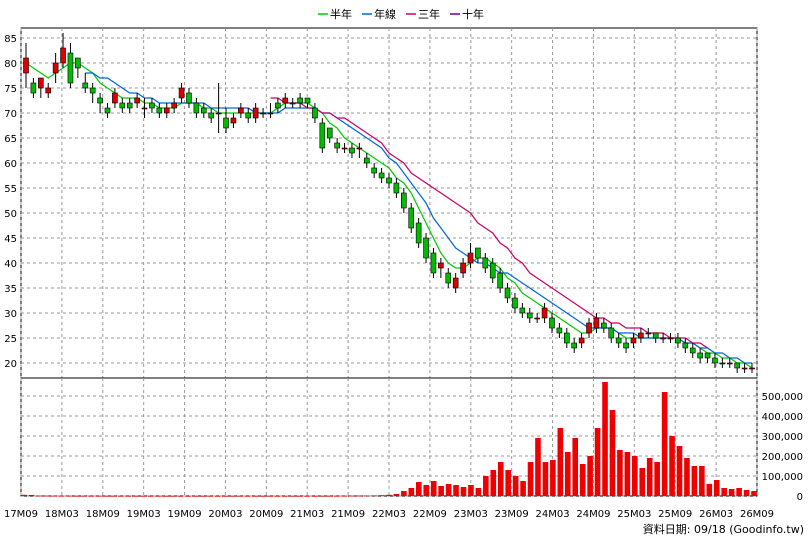 The width and height of the screenshot is (808, 540). Describe the element at coordinates (782, 397) in the screenshot. I see `volume-tick-label: 500,000` at that location.